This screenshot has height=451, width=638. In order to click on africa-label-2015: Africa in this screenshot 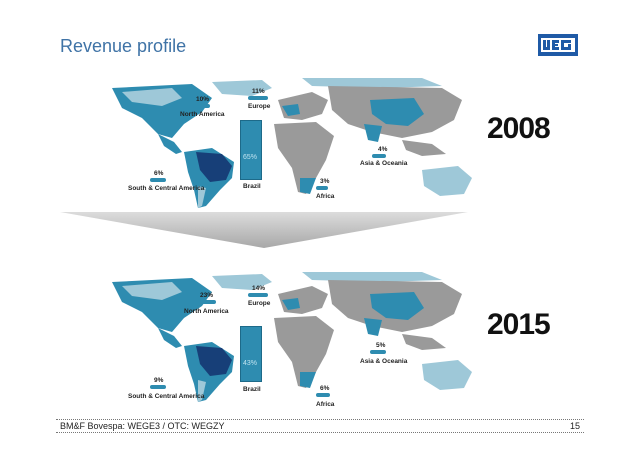, I will do `click(325, 404)`.